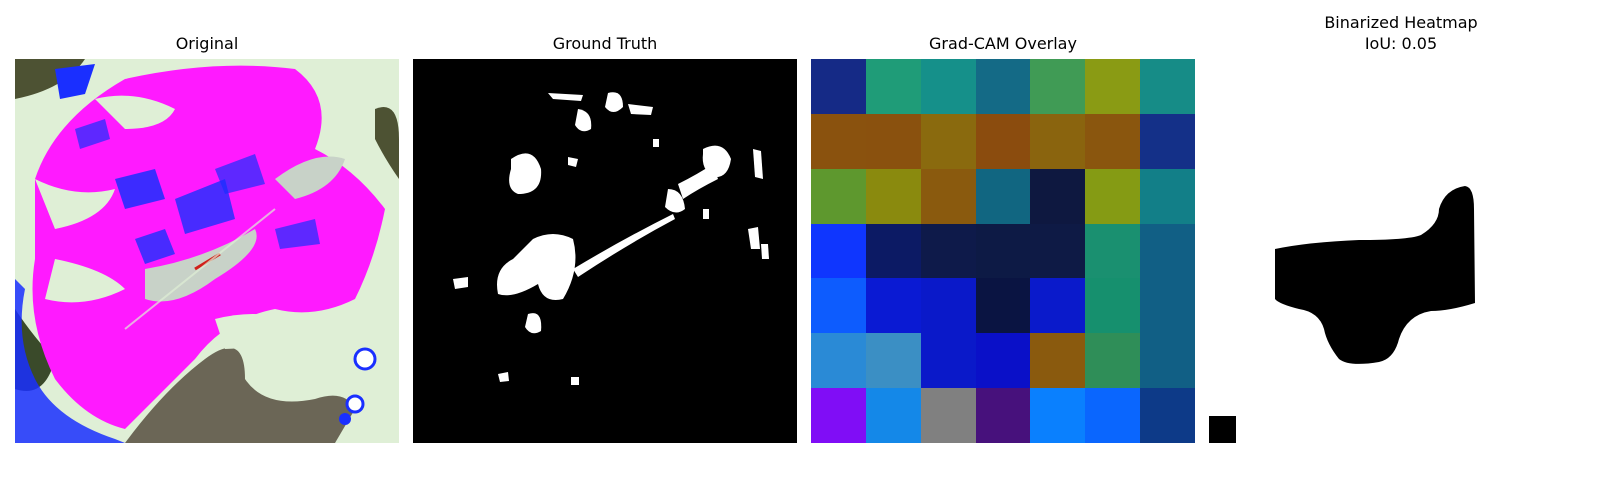  Describe the element at coordinates (605, 44) in the screenshot. I see `ground-truth-title: Ground Truth` at that location.